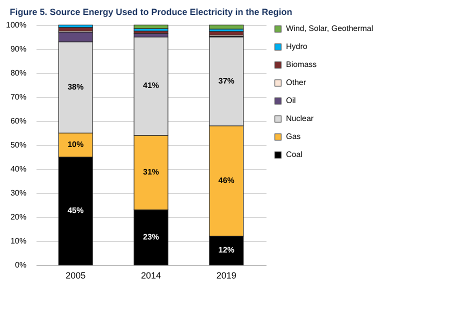  Describe the element at coordinates (330, 28) in the screenshot. I see `legend-label: Wind, Solar, Geothermal` at that location.